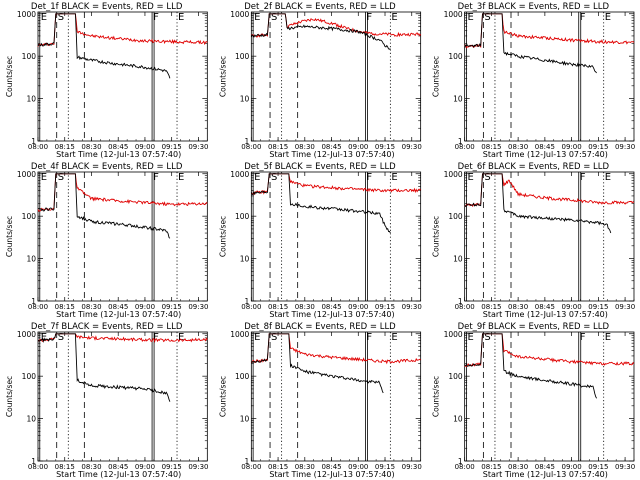  I want to click on chart-title: Det_9f BLACK = Events, RED = LLD, so click(534, 327).